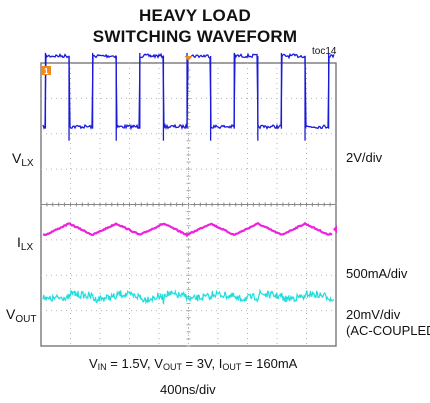 The image size is (430, 403). I want to click on trigger-position-icon, so click(188, 58).